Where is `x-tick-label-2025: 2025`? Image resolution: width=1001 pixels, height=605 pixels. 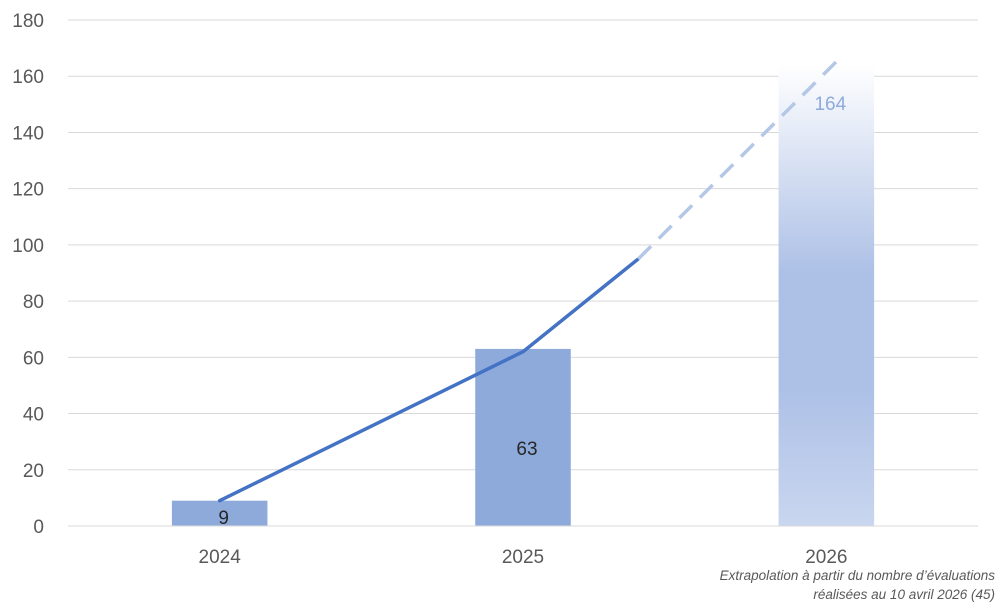 x-tick-label-2025: 2025 is located at coordinates (523, 557).